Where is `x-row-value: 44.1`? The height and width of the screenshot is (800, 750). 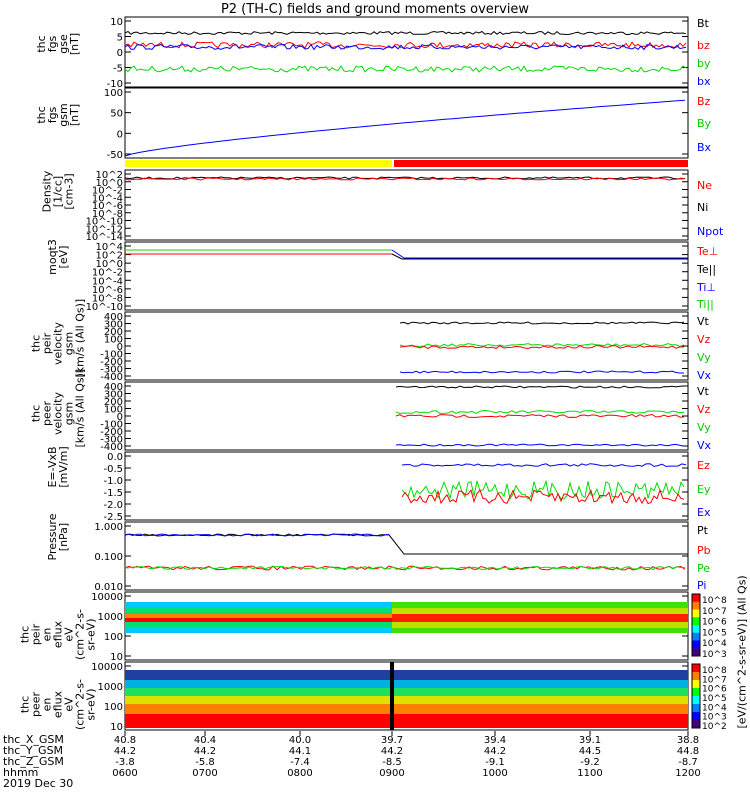 x-row-value: 44.1 is located at coordinates (300, 751).